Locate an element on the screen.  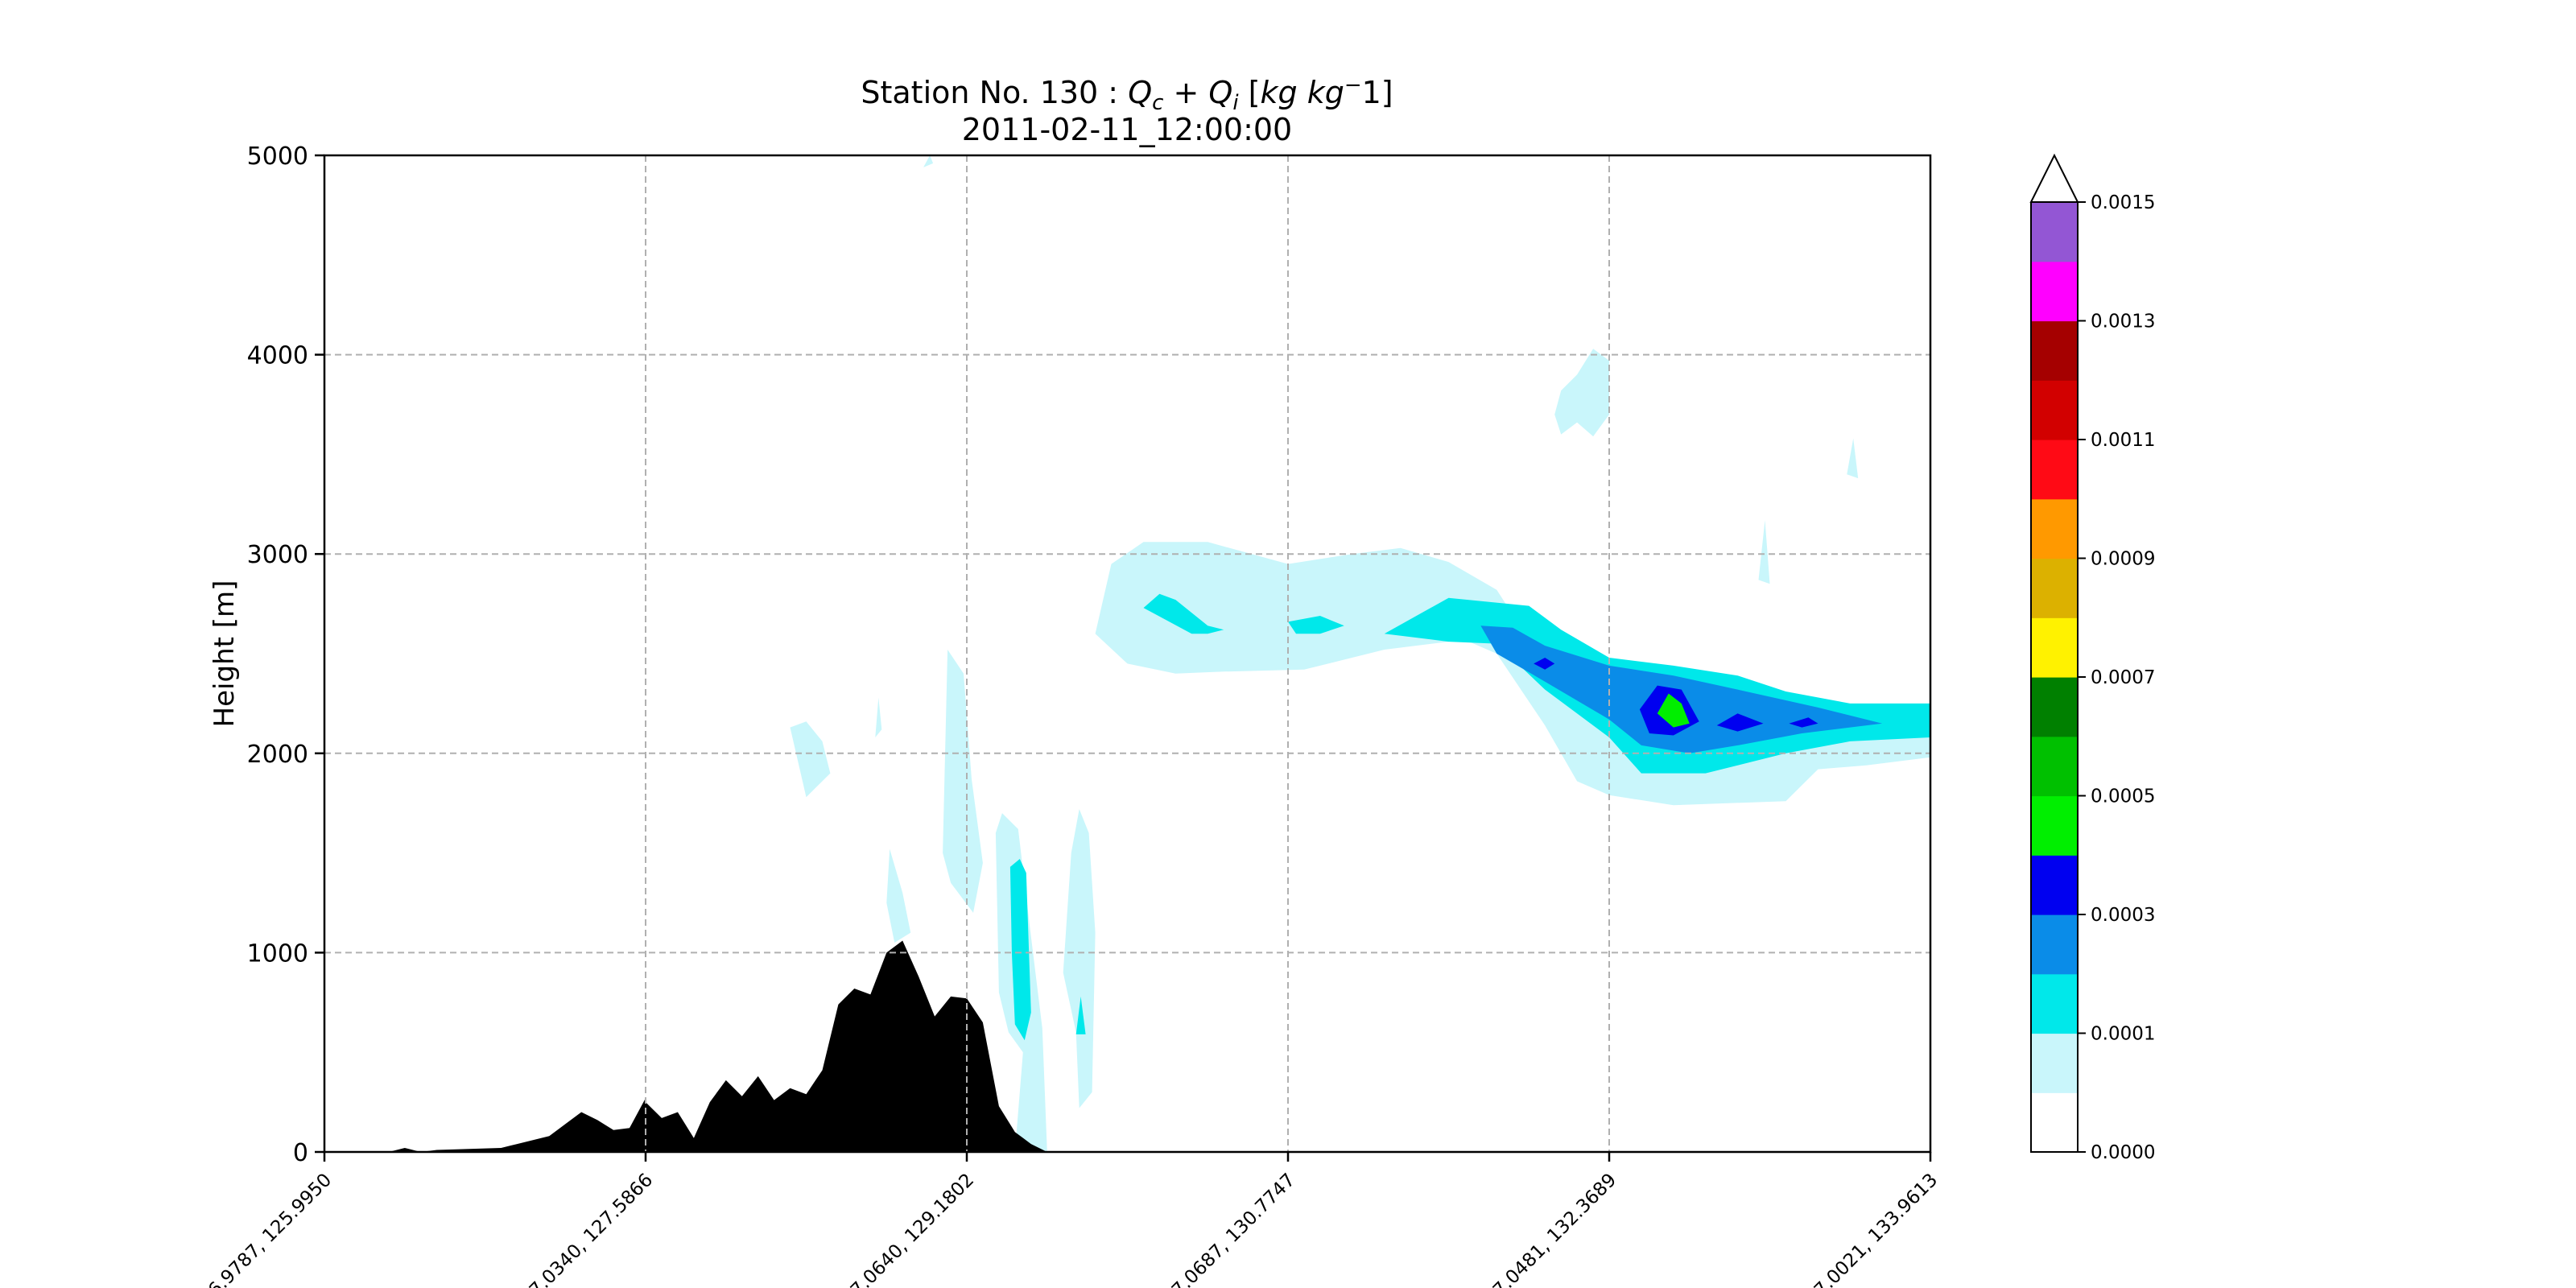
y-tick-label: 4000 is located at coordinates (277, 356).